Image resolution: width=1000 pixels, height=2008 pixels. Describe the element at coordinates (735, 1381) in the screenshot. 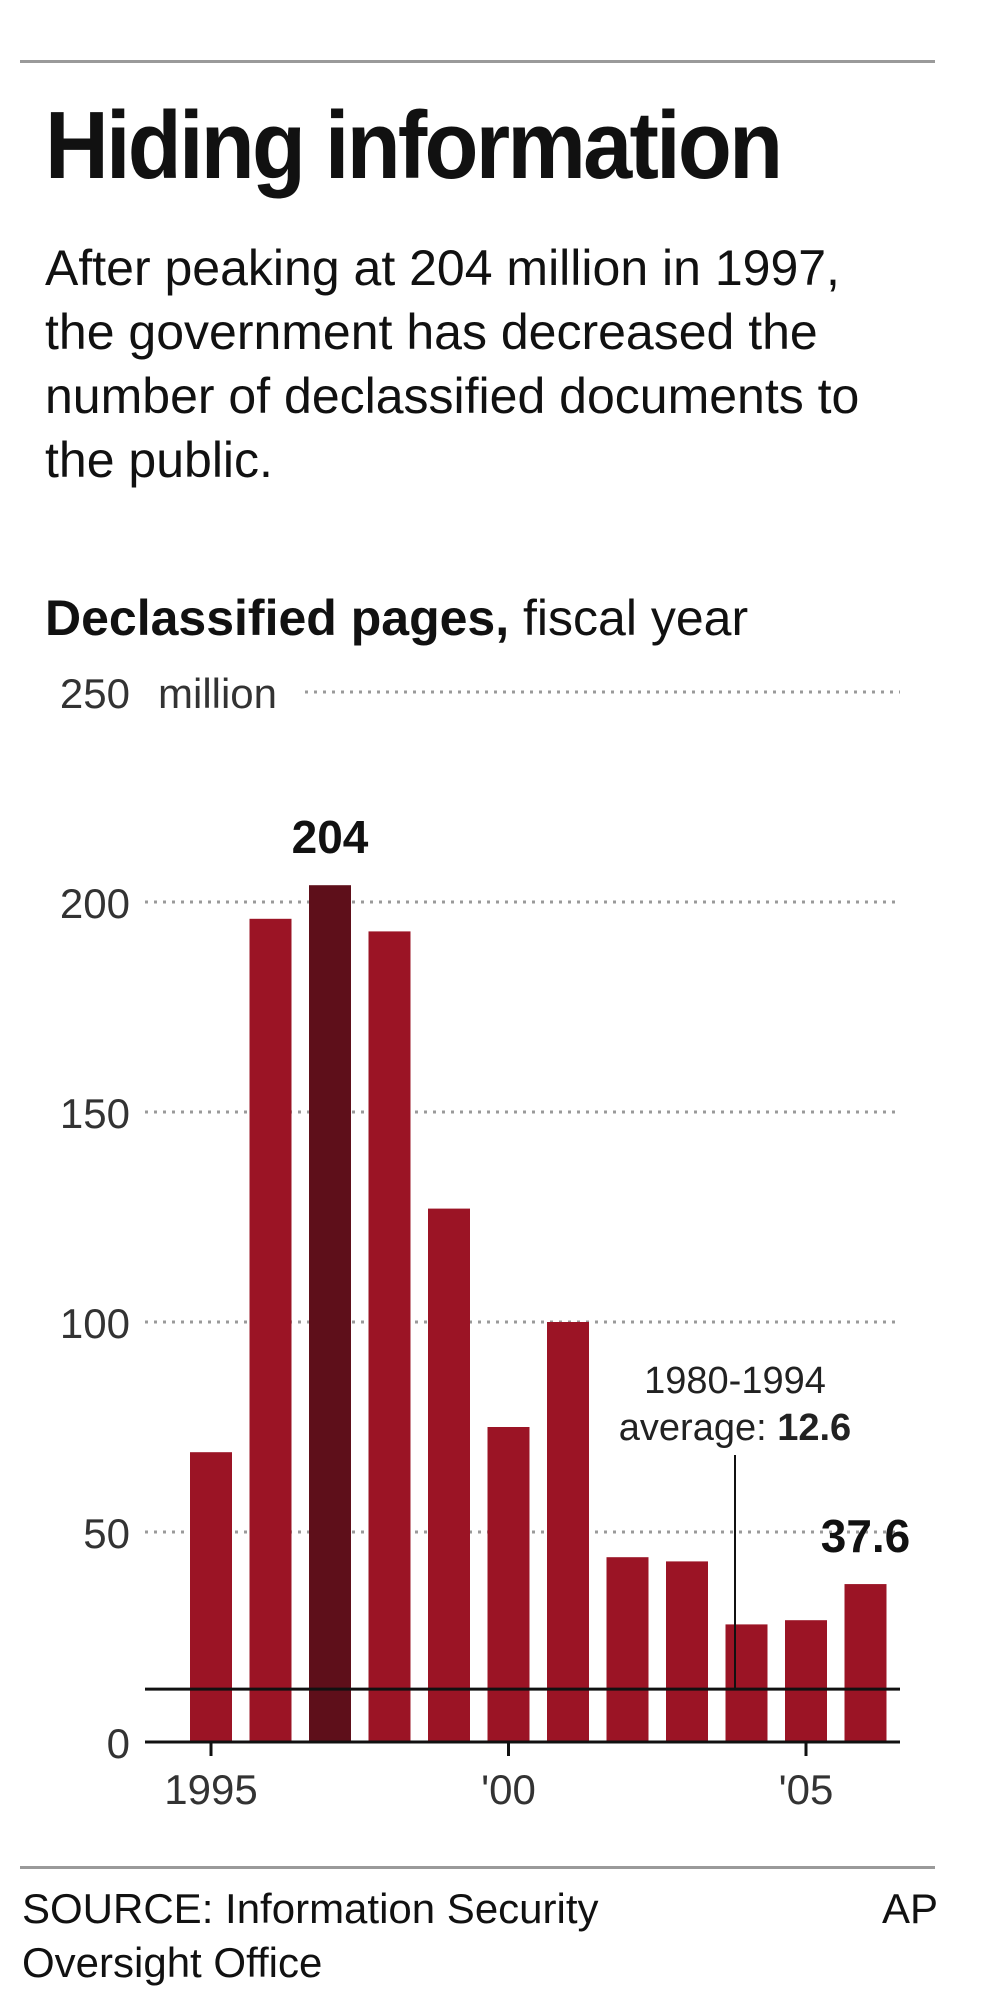

I see `reference-label-line1: 1980-1994` at that location.